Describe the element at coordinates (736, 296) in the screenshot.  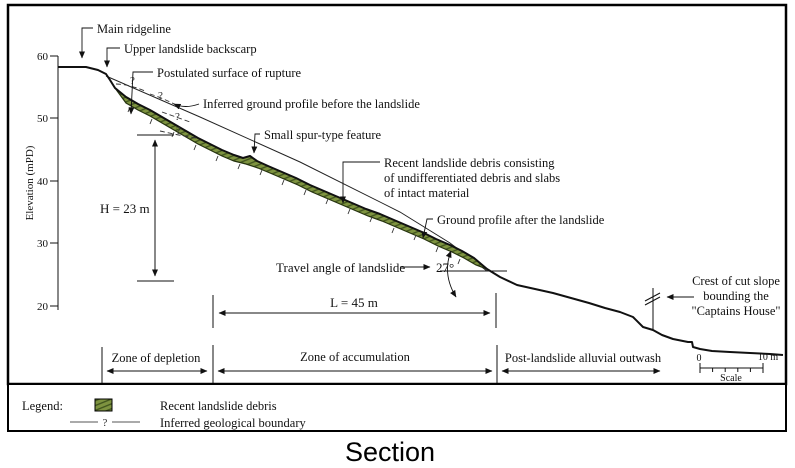
I see `crest-label-line2: bounding the` at that location.